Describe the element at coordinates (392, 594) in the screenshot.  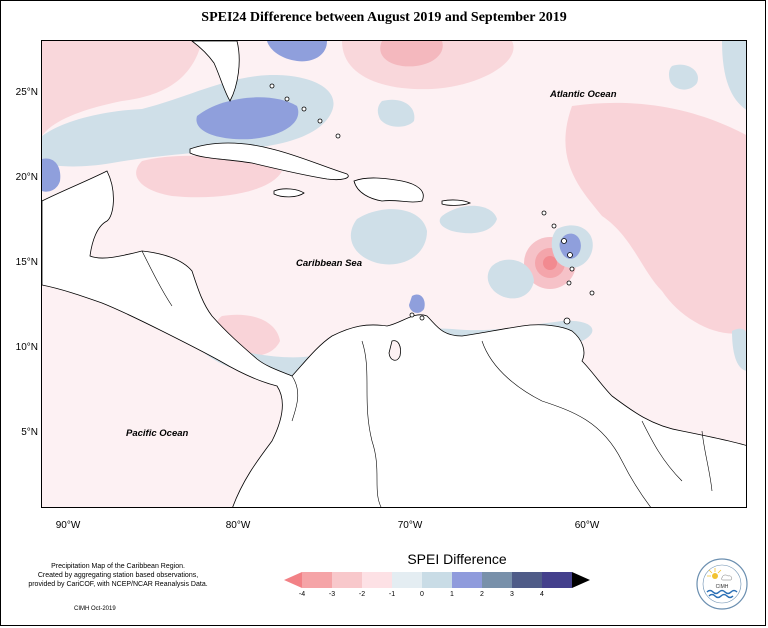
I see `legend-tick: -1` at that location.